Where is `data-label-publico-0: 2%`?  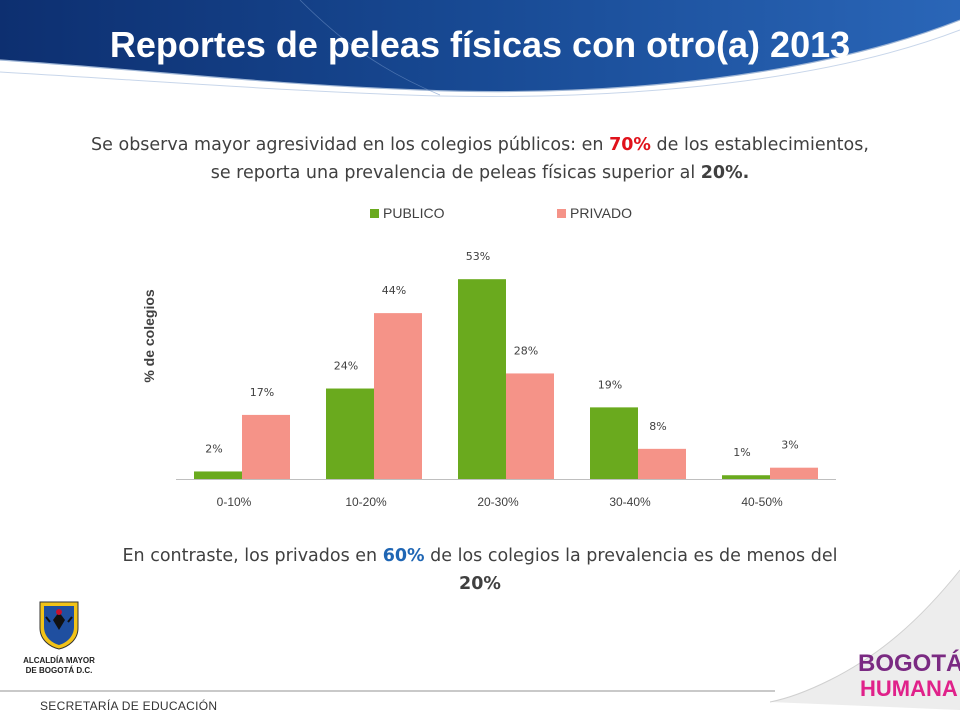 data-label-publico-0: 2% is located at coordinates (213, 448).